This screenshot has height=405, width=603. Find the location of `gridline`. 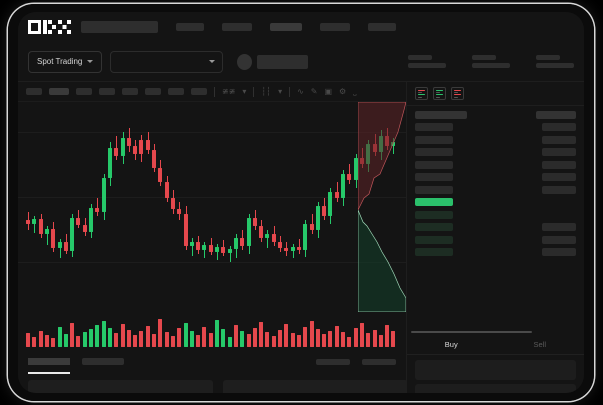

gridline is located at coordinates (212, 132).